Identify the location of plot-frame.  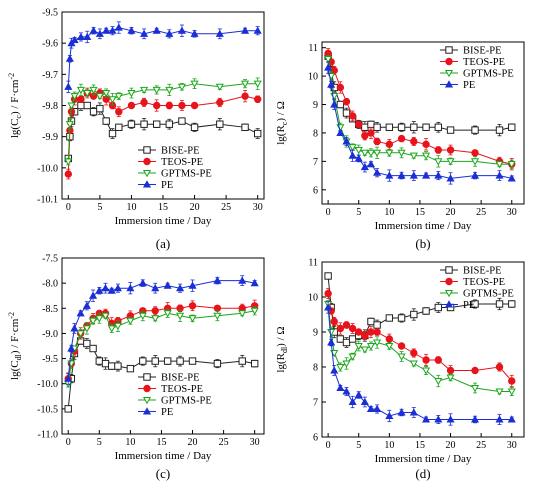
(163, 346).